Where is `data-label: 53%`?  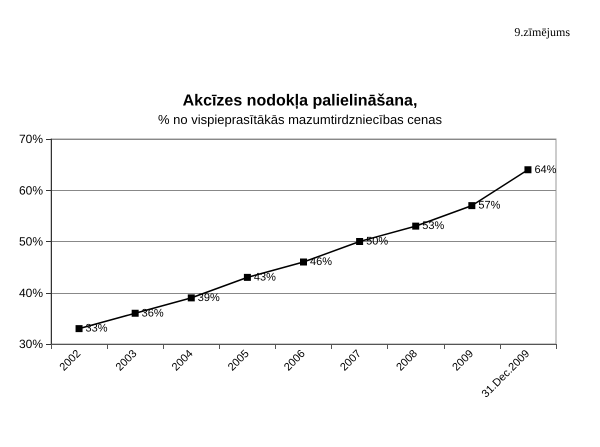 data-label: 53% is located at coordinates (433, 226).